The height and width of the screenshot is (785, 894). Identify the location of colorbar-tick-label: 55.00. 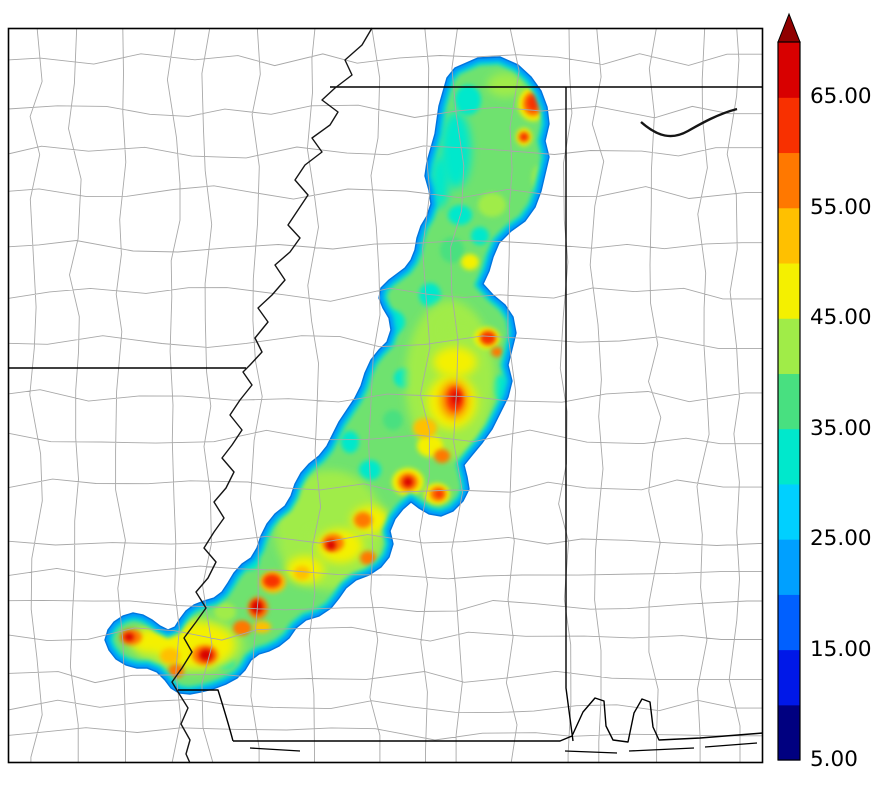
(841, 207).